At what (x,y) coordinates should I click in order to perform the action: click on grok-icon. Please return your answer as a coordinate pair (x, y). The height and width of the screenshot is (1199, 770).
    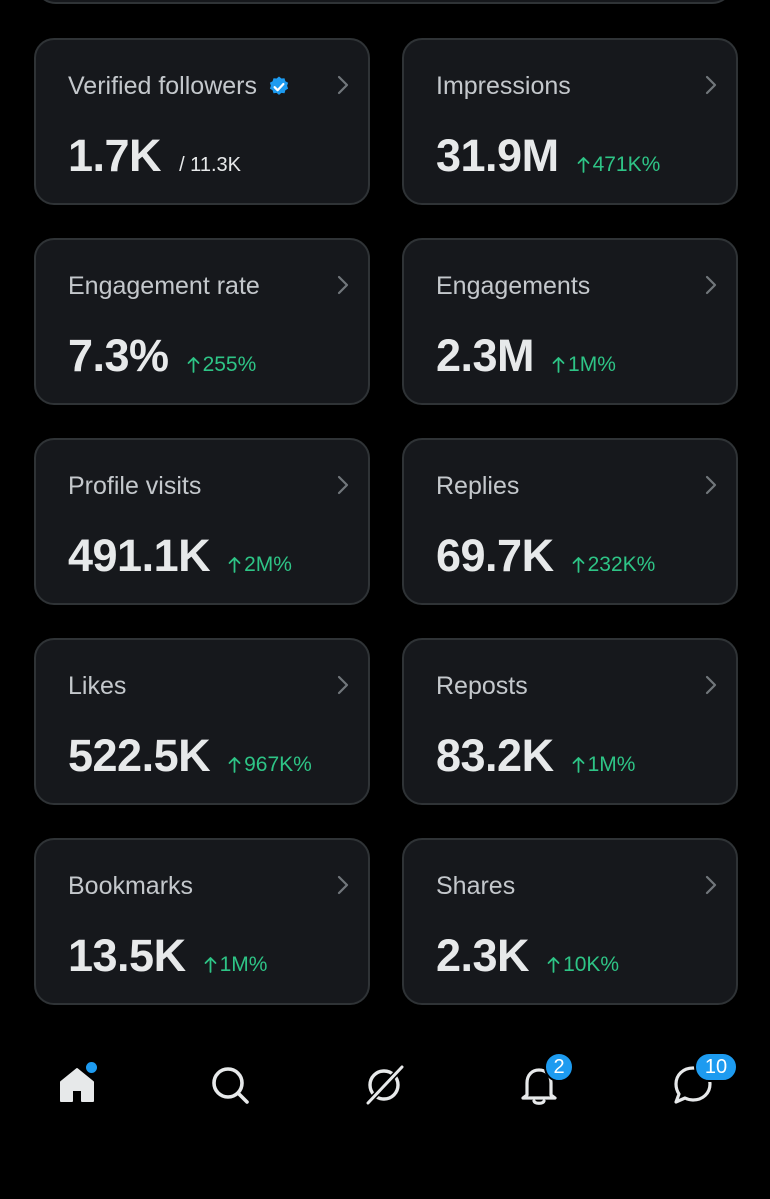
    Looking at the image, I should click on (385, 1085).